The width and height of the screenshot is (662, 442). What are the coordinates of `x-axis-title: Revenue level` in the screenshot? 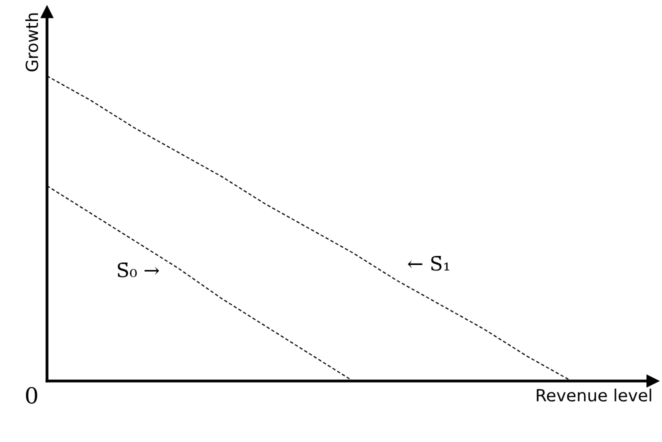 It's located at (594, 395).